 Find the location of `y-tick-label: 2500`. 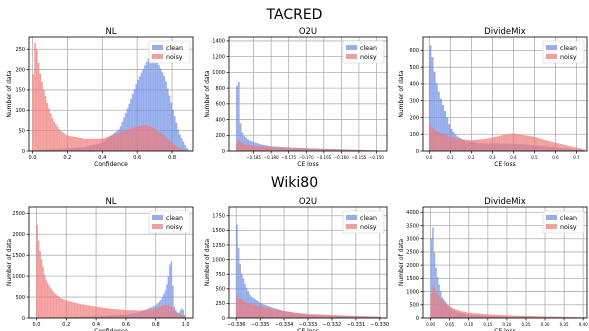

y-tick-label: 2500 is located at coordinates (18, 214).